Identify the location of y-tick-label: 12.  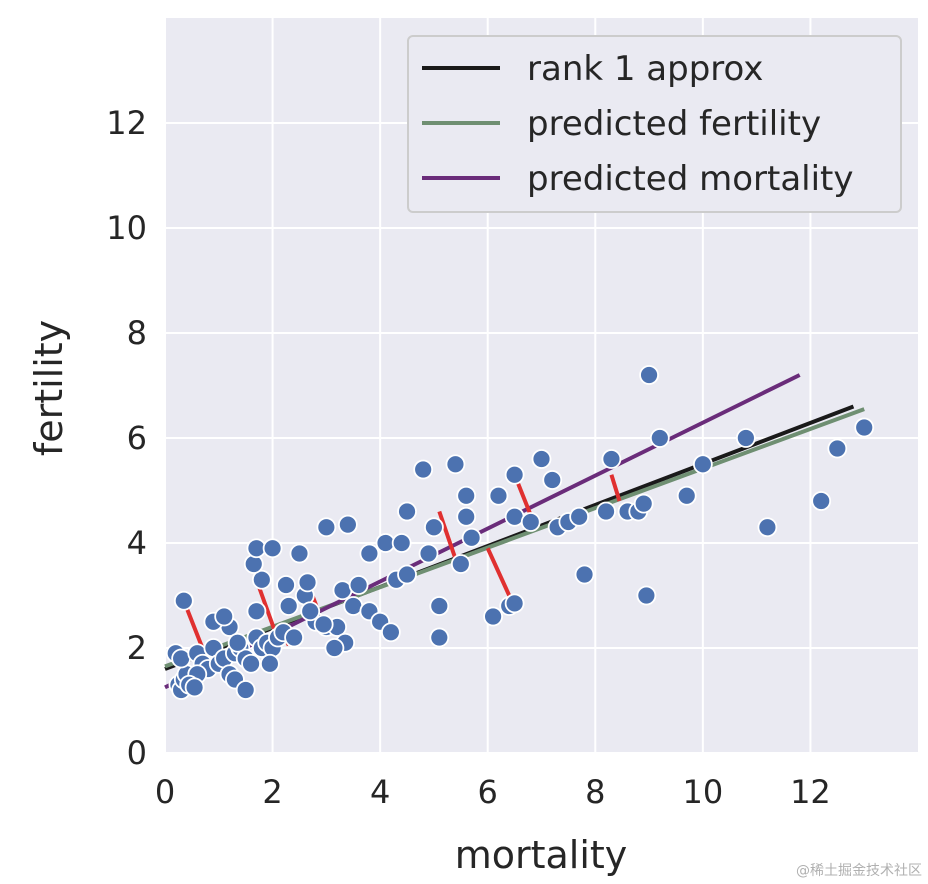
(126, 123).